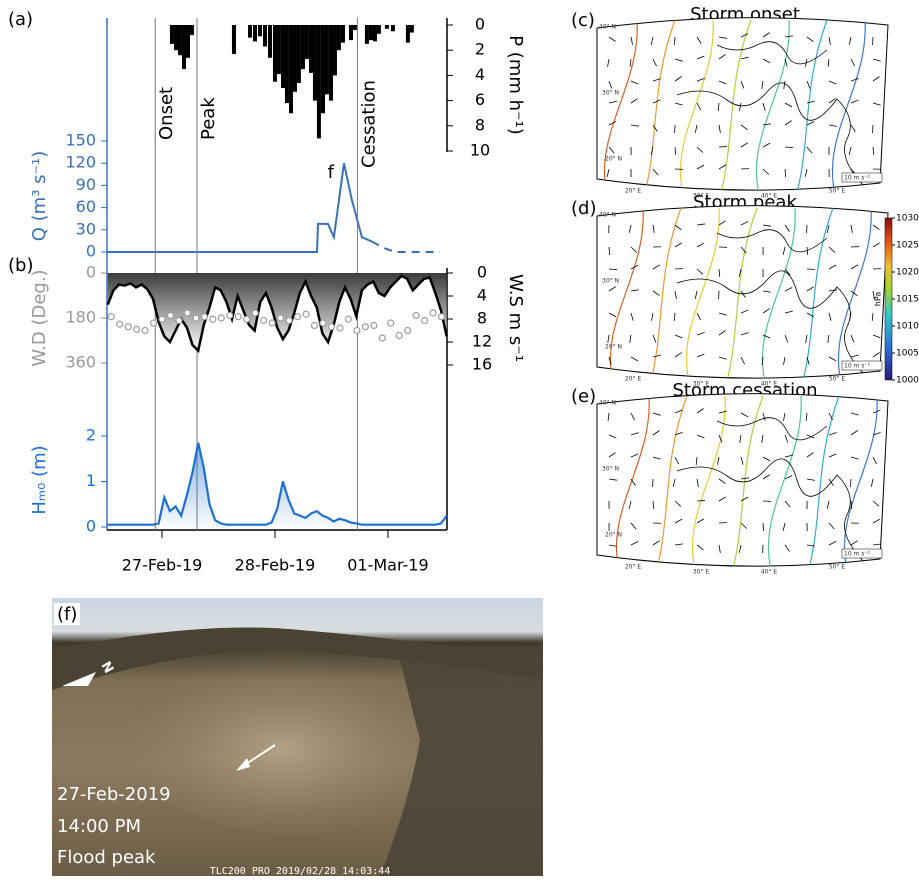  Describe the element at coordinates (275, 565) in the screenshot. I see `x-tick-label: 28-Feb-19` at that location.